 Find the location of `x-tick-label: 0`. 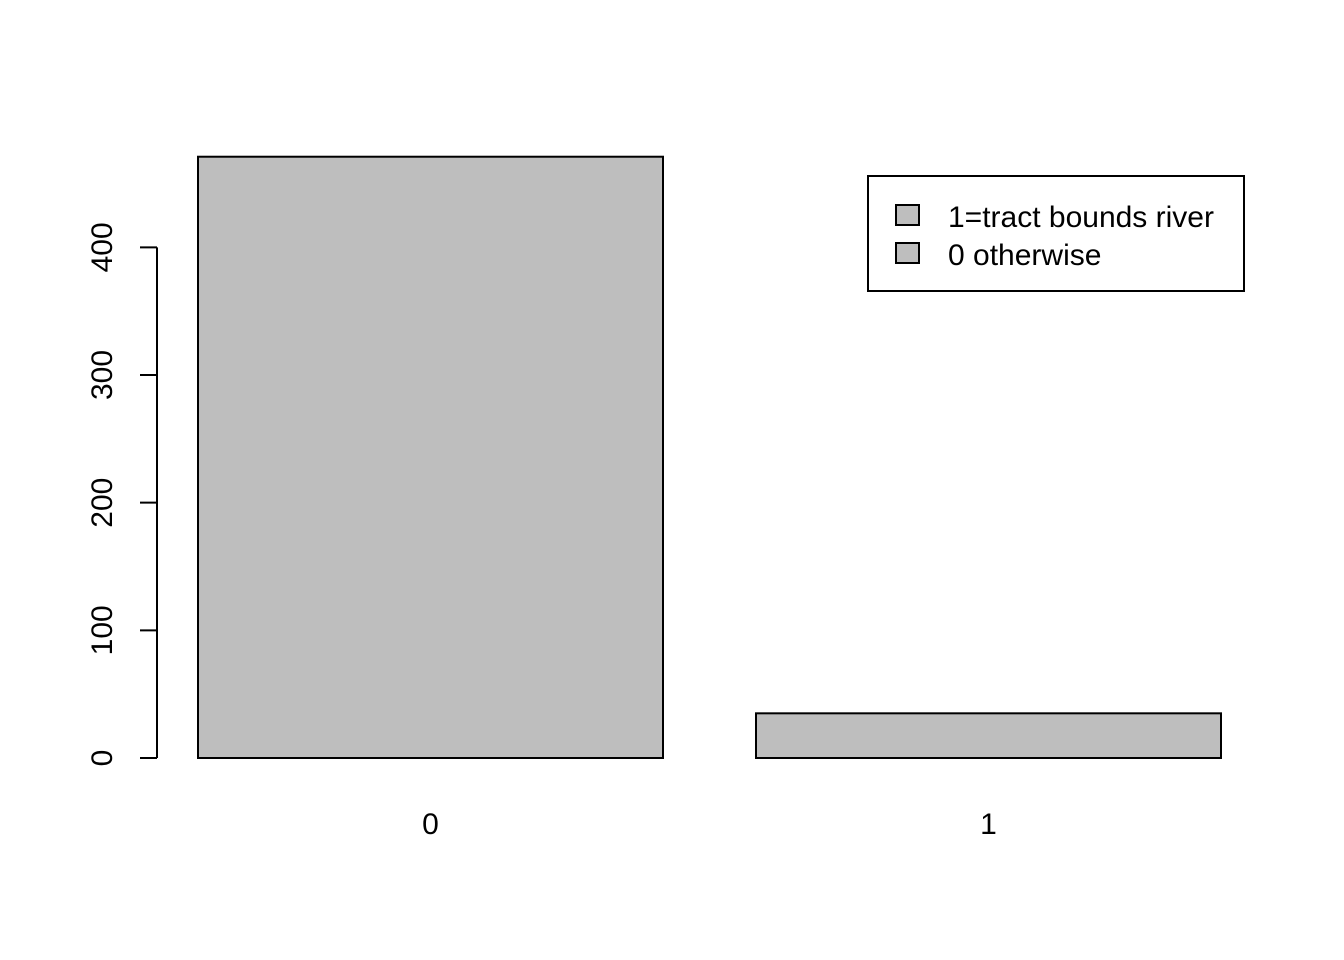

x-tick-label: 0 is located at coordinates (430, 824).